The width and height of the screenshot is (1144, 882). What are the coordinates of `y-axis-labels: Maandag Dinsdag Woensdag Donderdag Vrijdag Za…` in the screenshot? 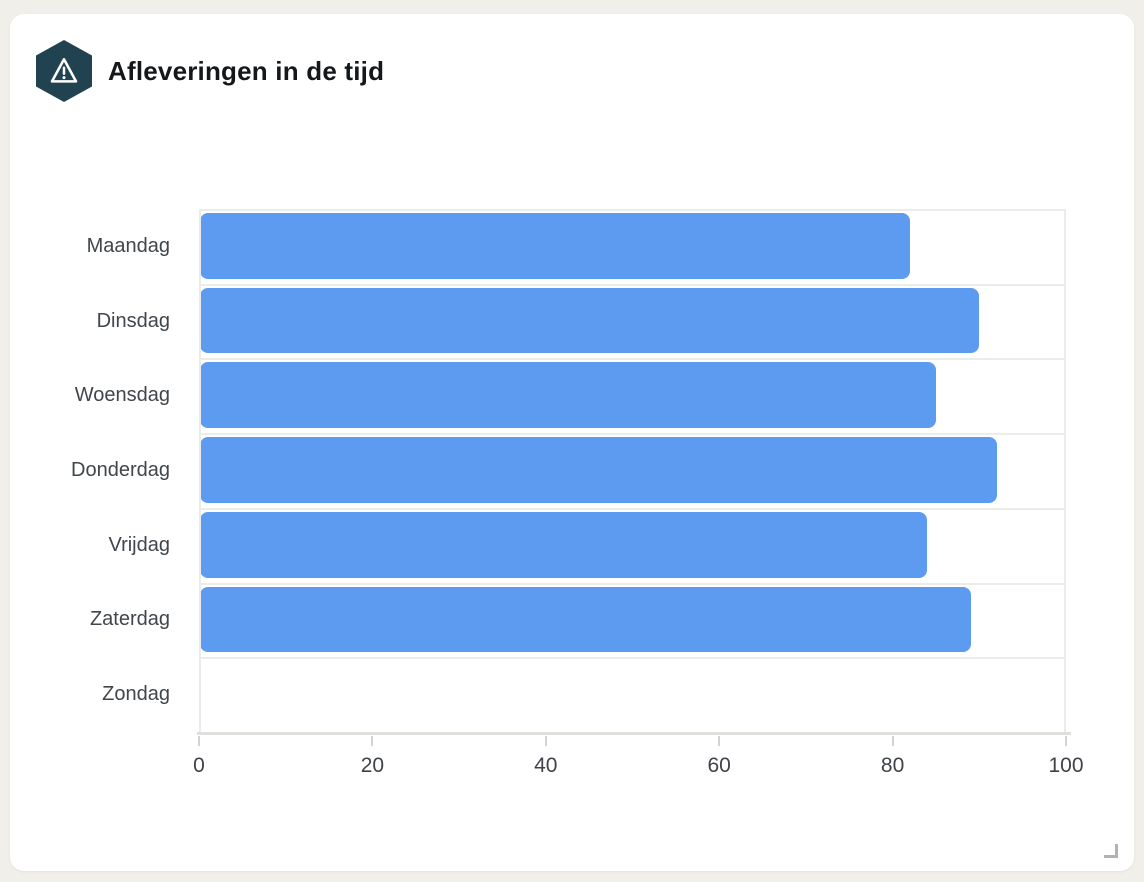 It's located at (100, 470).